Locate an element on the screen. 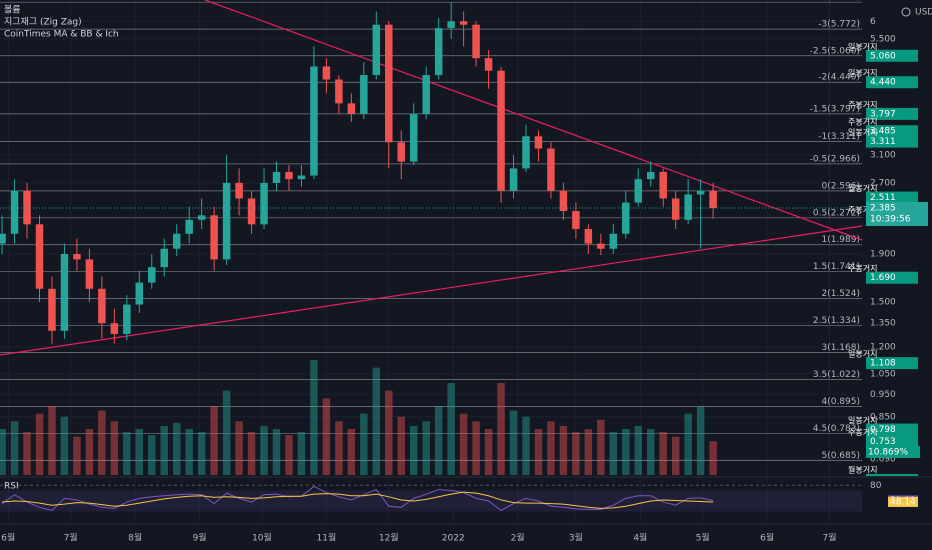  fib-label: 5(0.685) is located at coordinates (840, 456).